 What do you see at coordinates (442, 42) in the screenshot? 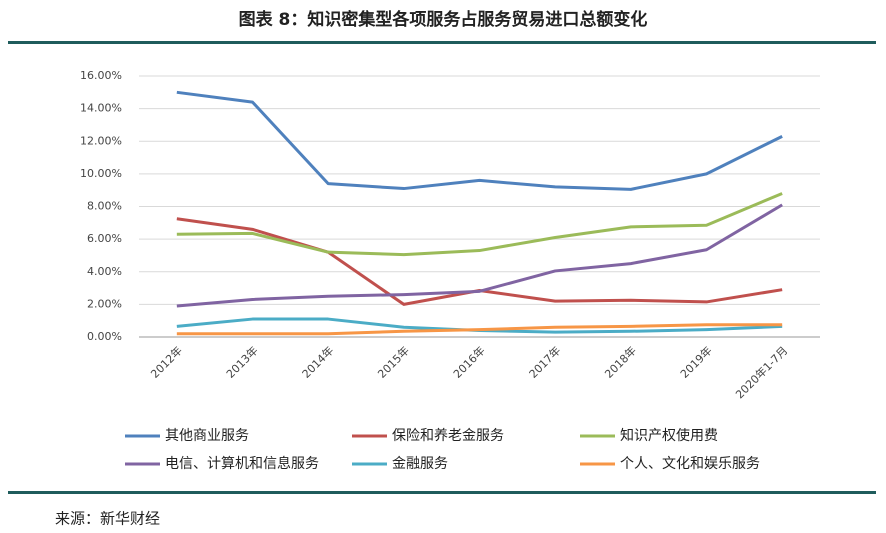
I see `title-rule` at bounding box center [442, 42].